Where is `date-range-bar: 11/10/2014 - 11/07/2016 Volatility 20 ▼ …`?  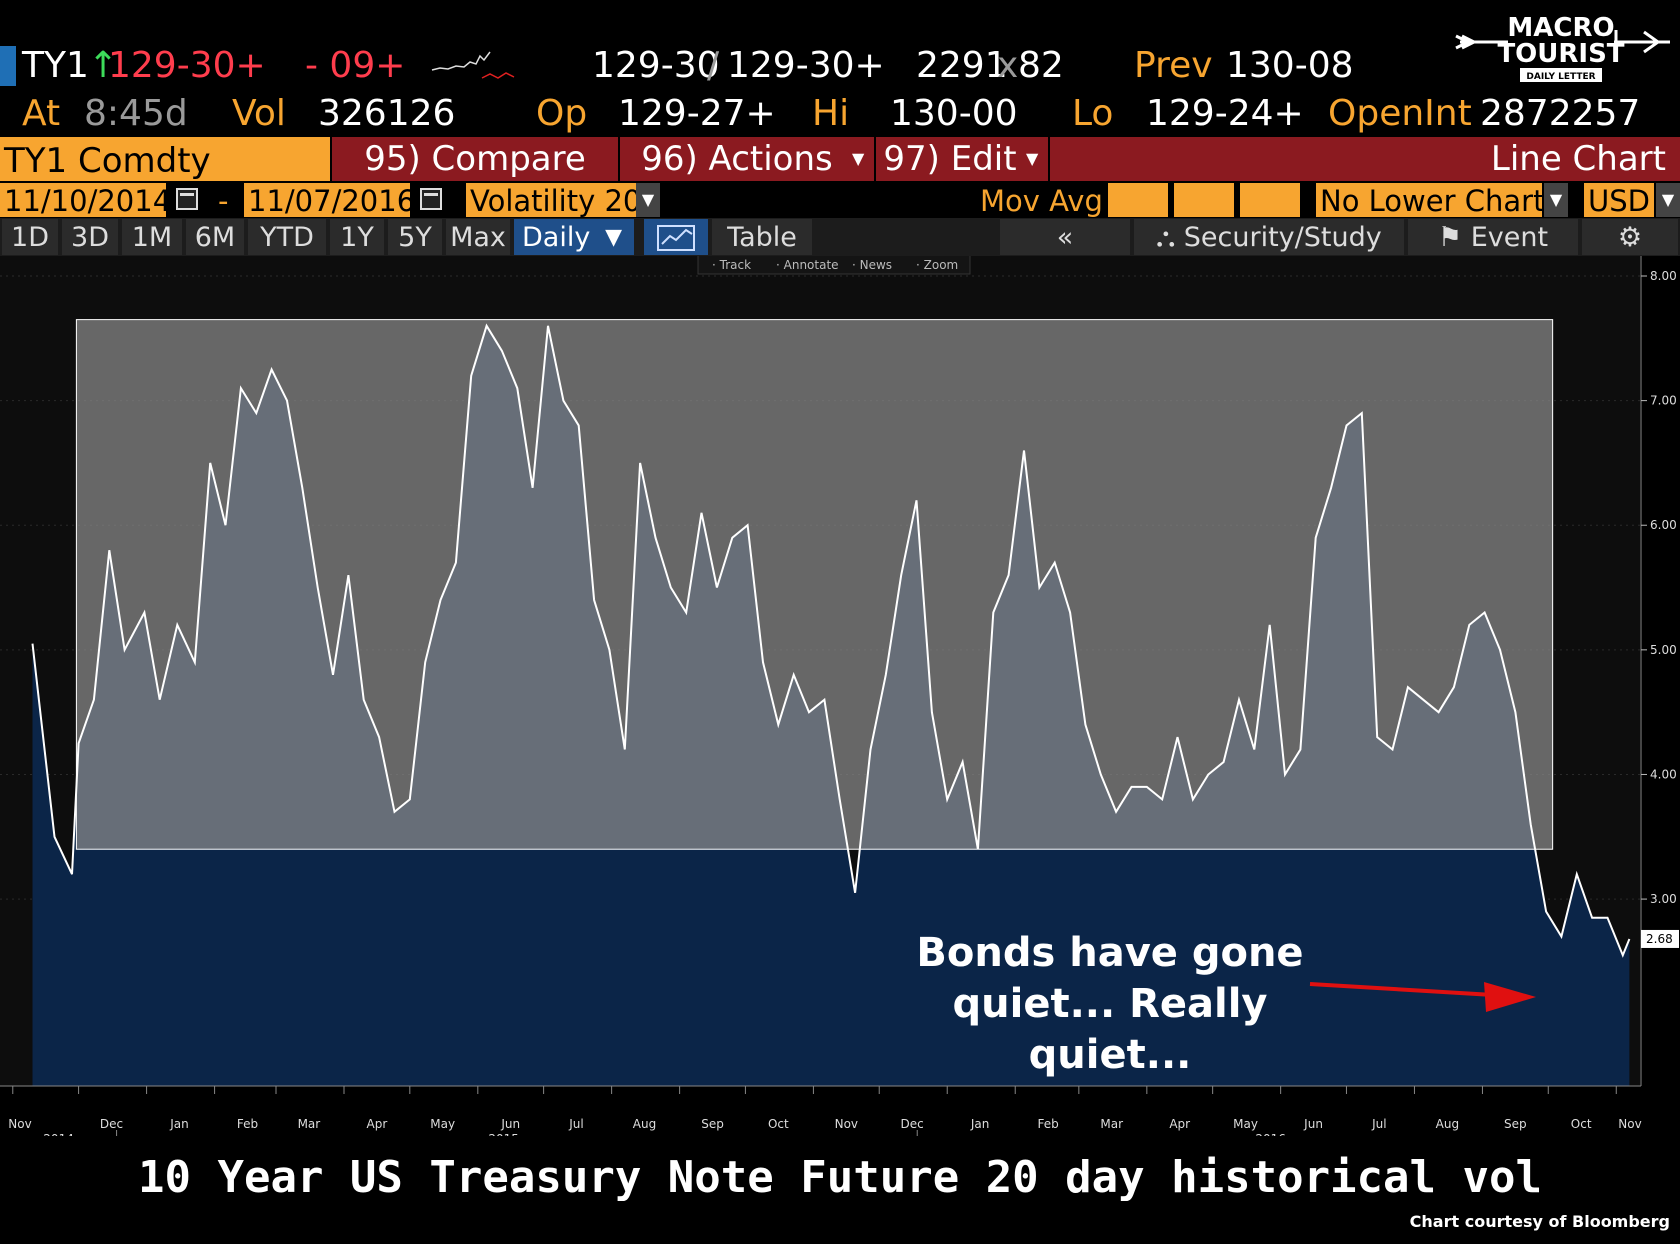 date-range-bar: 11/10/2014 - 11/07/2016 Volatility 20 ▼ … is located at coordinates (840, 200).